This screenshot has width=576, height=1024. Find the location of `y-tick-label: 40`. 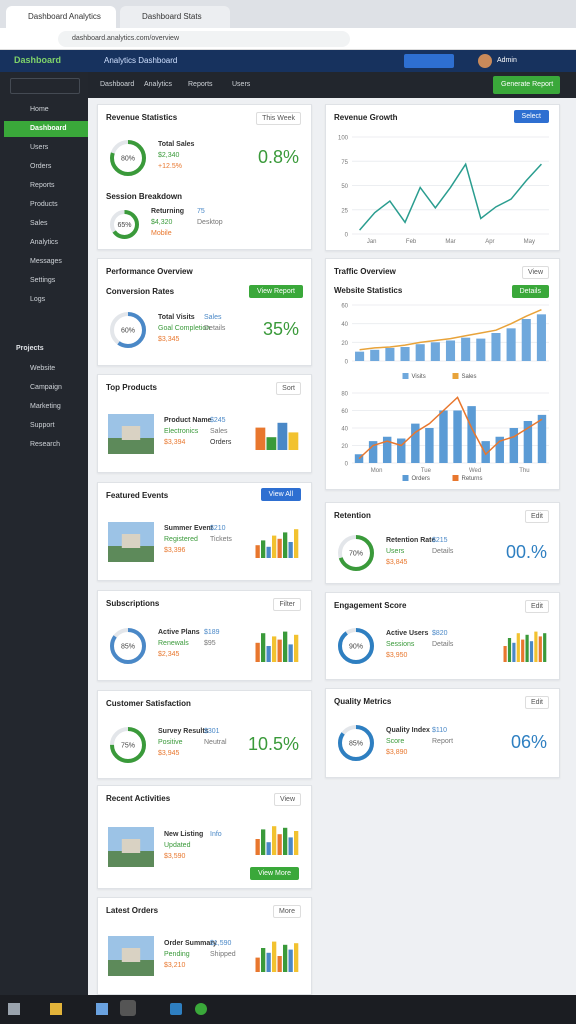

y-tick-label: 40 is located at coordinates (344, 430).